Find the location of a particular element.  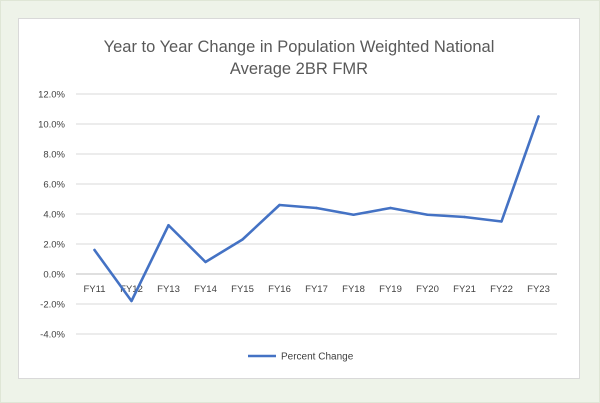

y-tick-label: 4.0% is located at coordinates (54, 215).